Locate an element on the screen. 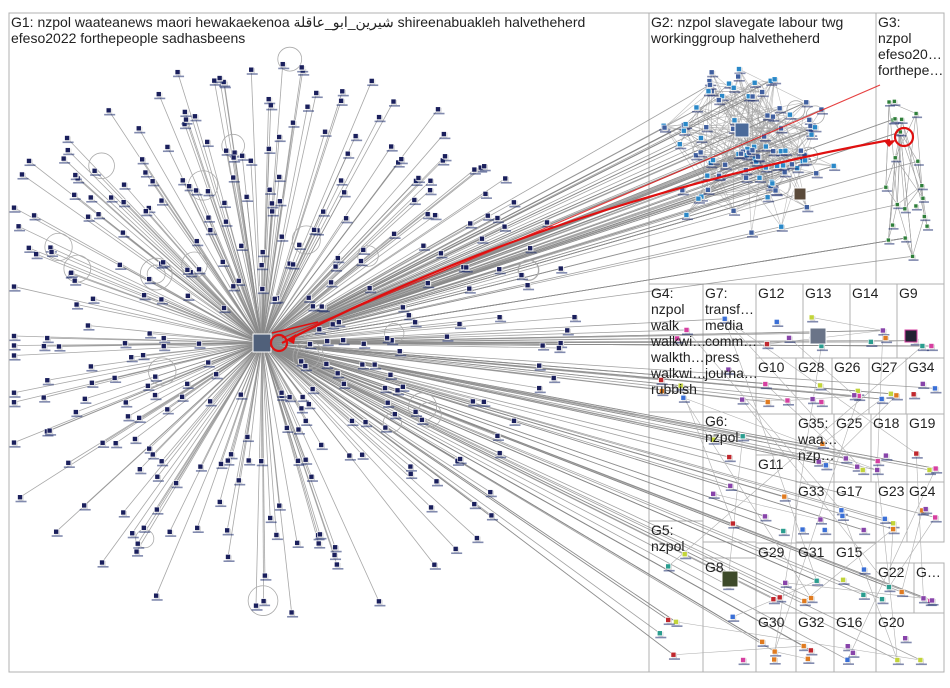  group-label-g25: G25 is located at coordinates (849, 423).